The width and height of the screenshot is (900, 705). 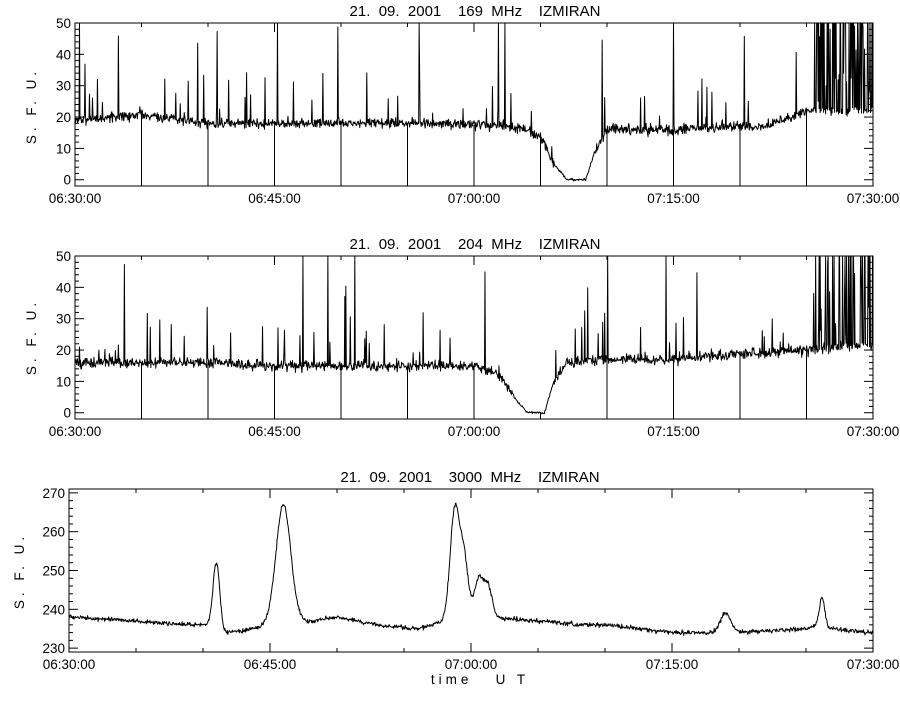 What do you see at coordinates (475, 244) in the screenshot?
I see `panel-title: 21. 09. 2001 204 MHz IZMIRAN` at bounding box center [475, 244].